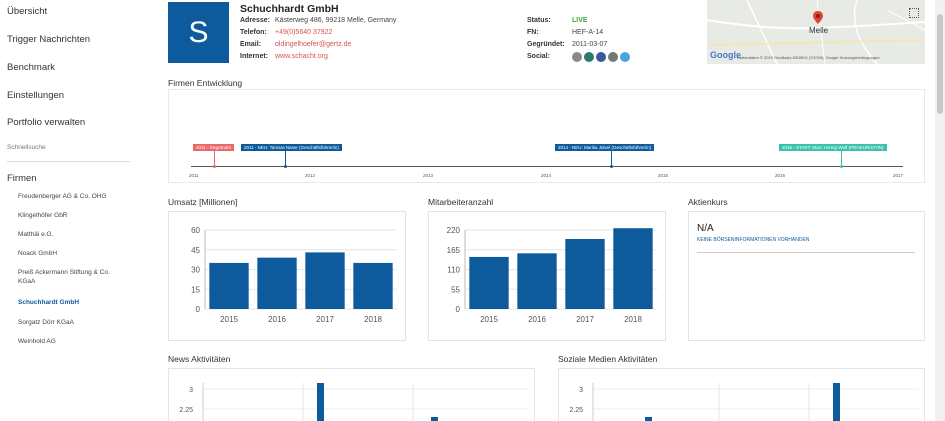 The image size is (945, 421). Describe the element at coordinates (613, 57) in the screenshot. I see `youtube-icon` at that location.